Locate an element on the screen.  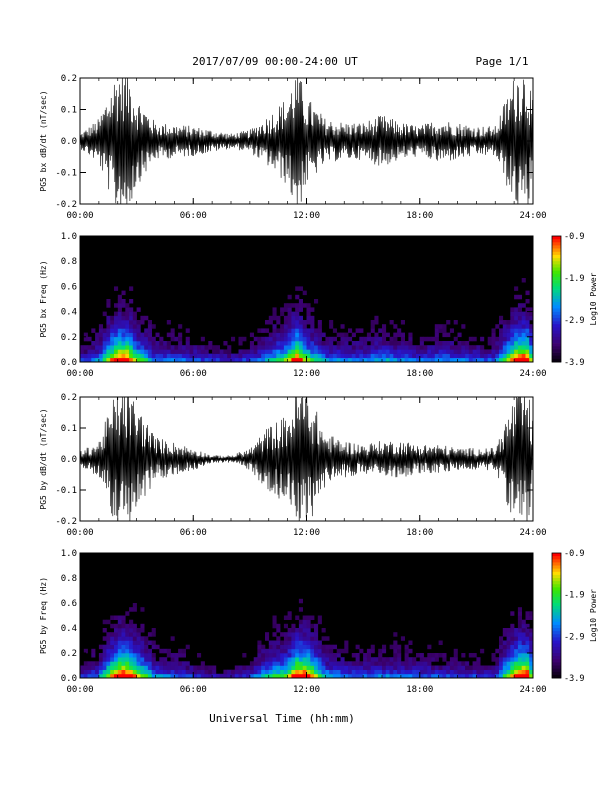
colorbar-tick-label: -1.9 is located at coordinates (574, 596).